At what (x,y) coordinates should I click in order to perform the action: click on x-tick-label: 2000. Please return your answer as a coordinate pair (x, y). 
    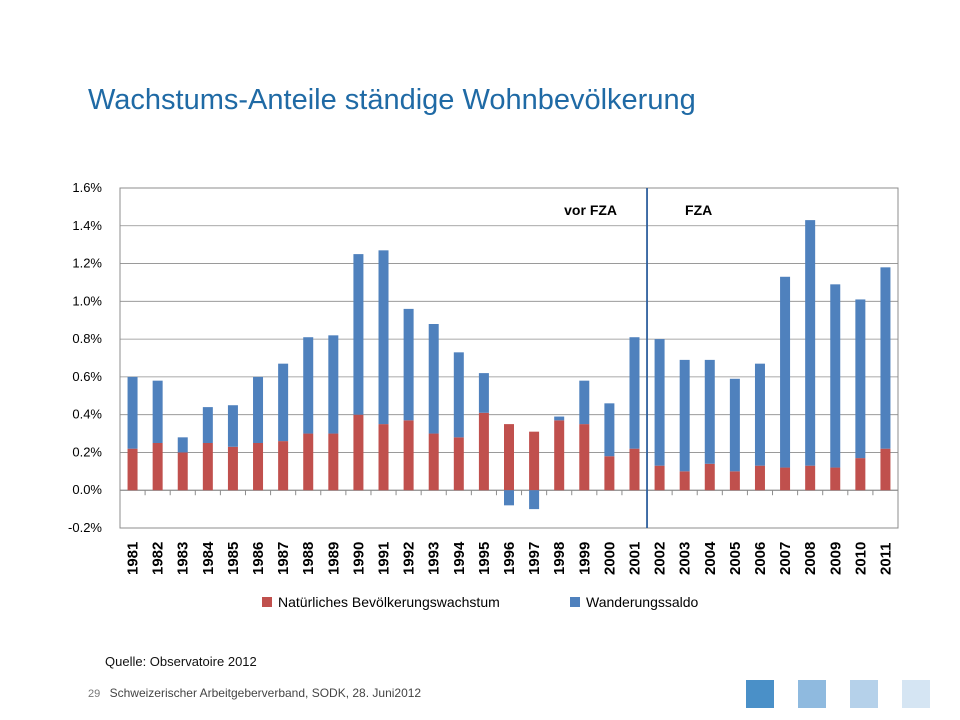
    Looking at the image, I should click on (609, 558).